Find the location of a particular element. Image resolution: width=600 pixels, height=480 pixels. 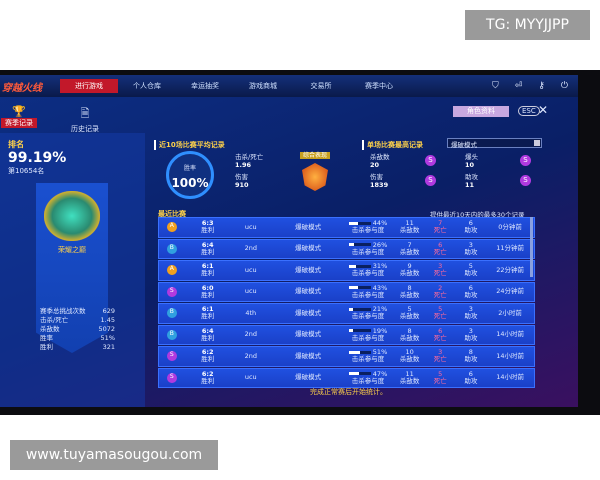

role-info-button: 角色资料 is located at coordinates (481, 111).